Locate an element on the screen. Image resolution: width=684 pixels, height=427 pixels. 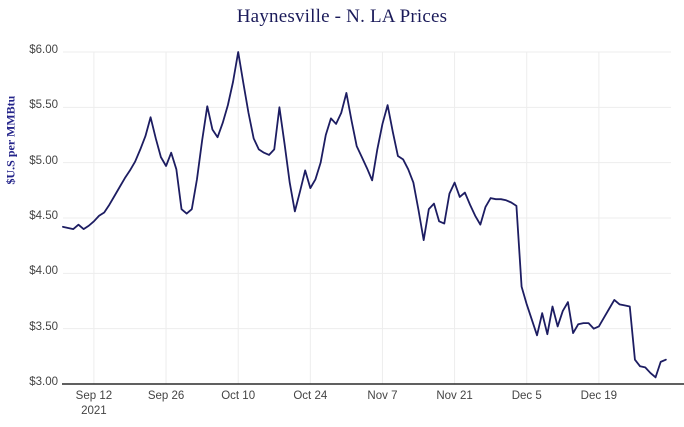
y-tick-label: $3.00 is located at coordinates (43, 382).